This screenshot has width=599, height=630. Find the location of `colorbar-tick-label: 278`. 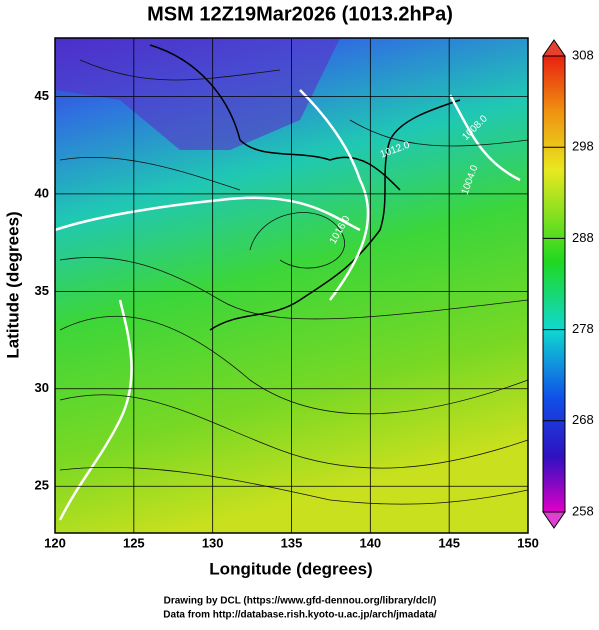

colorbar-tick-label: 278 is located at coordinates (583, 328).